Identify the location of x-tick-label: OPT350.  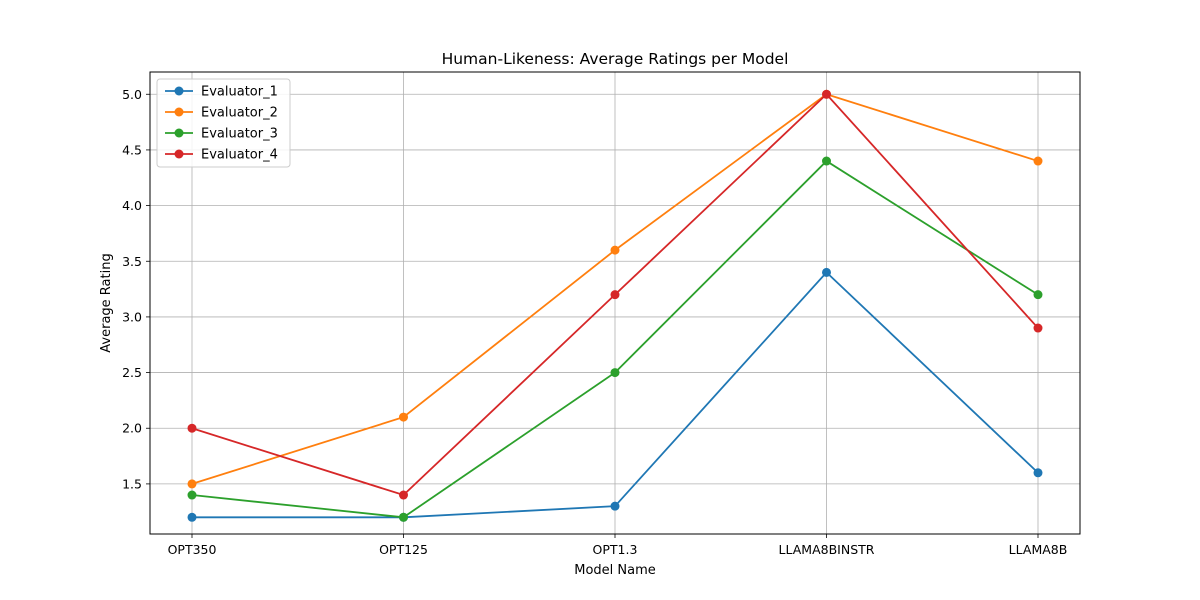
(192, 549).